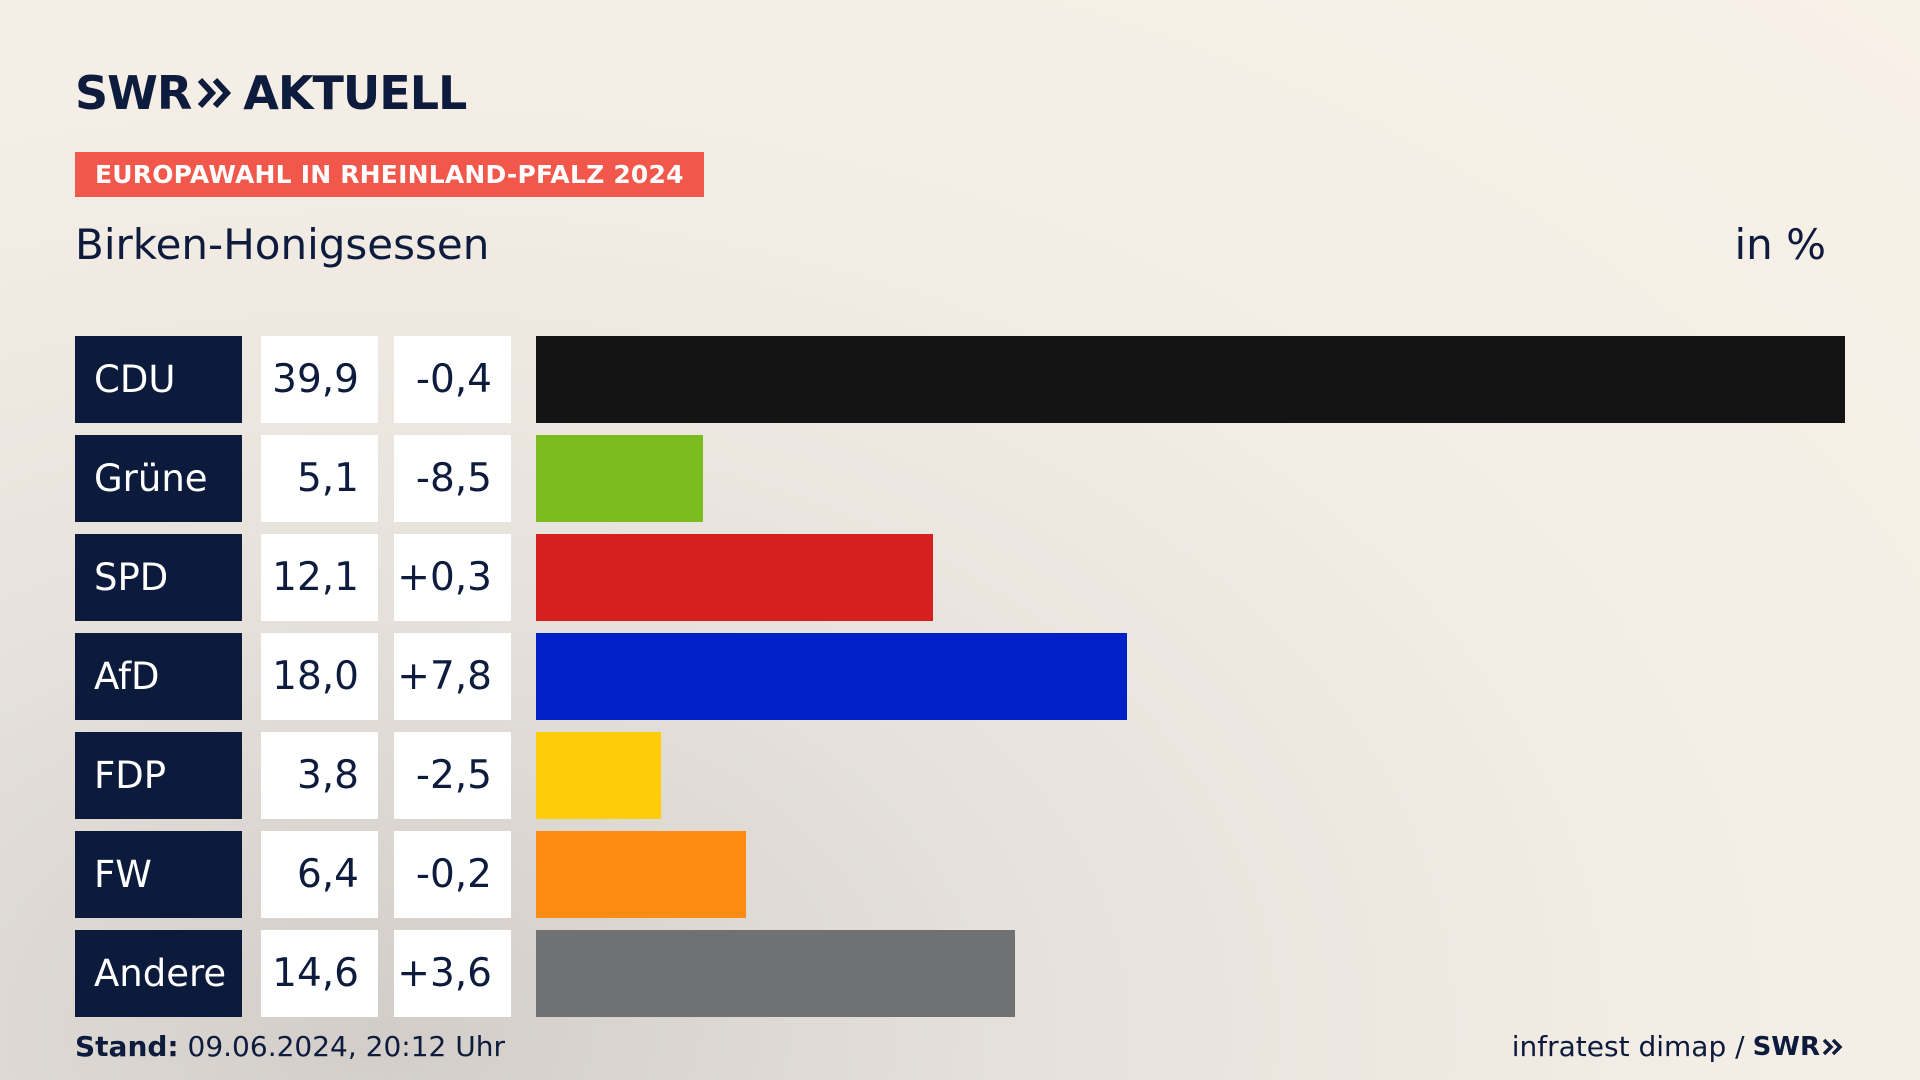 This screenshot has height=1080, width=1920. What do you see at coordinates (960, 874) in the screenshot?
I see `result-row: FW 6,4 -0,2` at bounding box center [960, 874].